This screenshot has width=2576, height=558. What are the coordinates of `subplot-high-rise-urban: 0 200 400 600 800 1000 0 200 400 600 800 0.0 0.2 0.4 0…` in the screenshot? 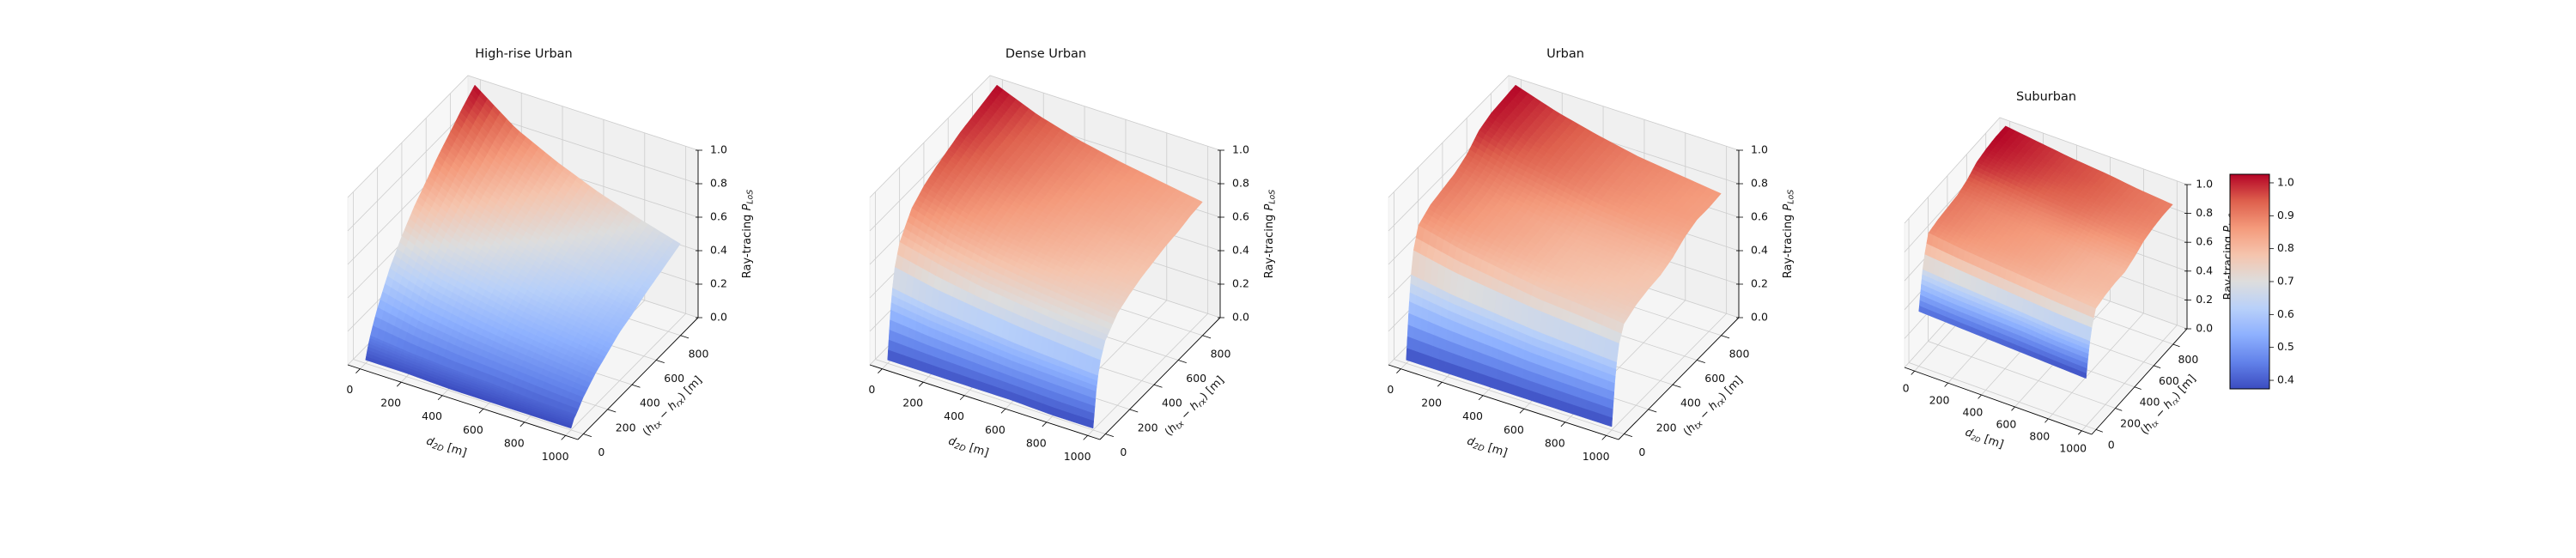 It's located at (550, 255).